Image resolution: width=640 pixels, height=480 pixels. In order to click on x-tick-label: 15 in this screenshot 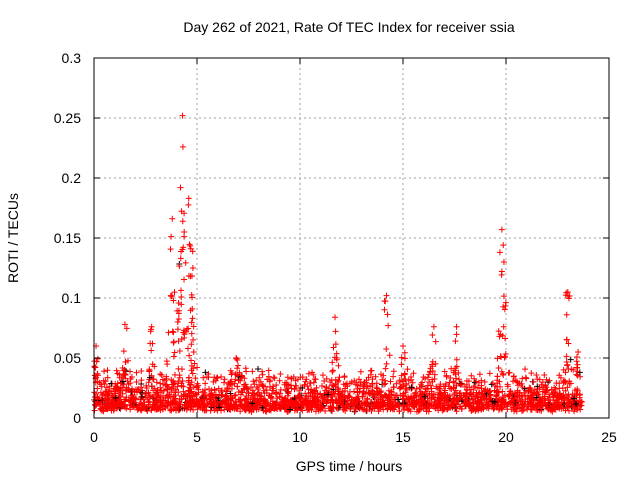, I will do `click(403, 437)`.